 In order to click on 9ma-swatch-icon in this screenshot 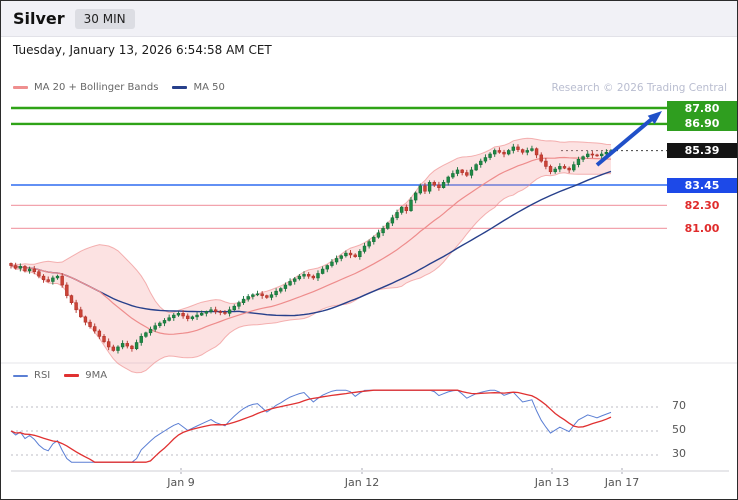, I will do `click(72, 375)`.